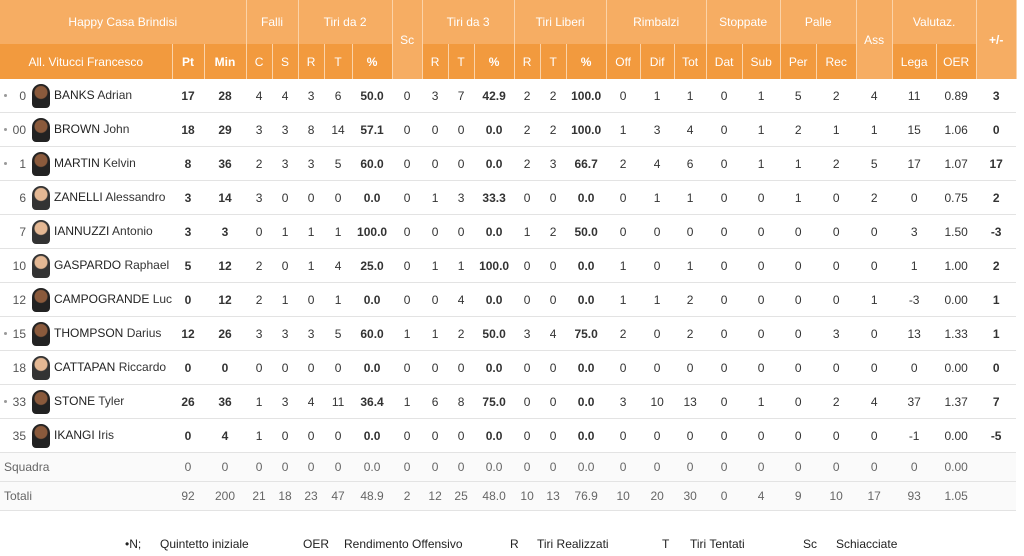  Describe the element at coordinates (956, 299) in the screenshot. I see `stat-cell: 0.00` at that location.